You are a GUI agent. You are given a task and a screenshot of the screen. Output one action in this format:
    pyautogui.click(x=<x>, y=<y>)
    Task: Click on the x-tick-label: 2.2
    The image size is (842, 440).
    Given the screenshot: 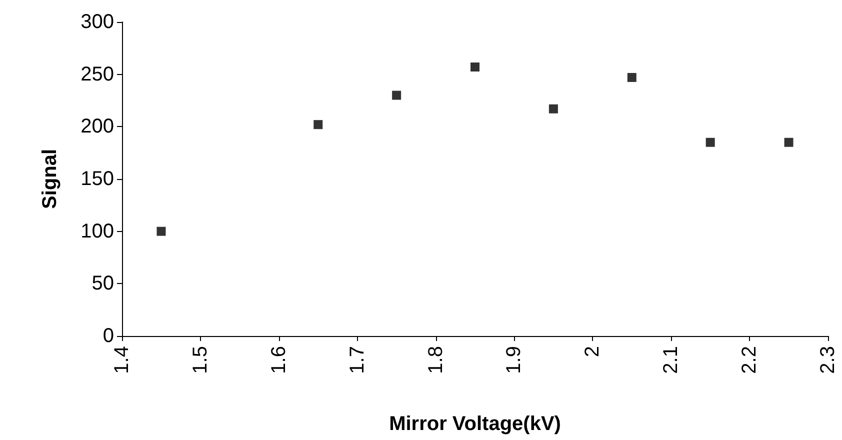 What is the action you would take?
    pyautogui.click(x=749, y=360)
    